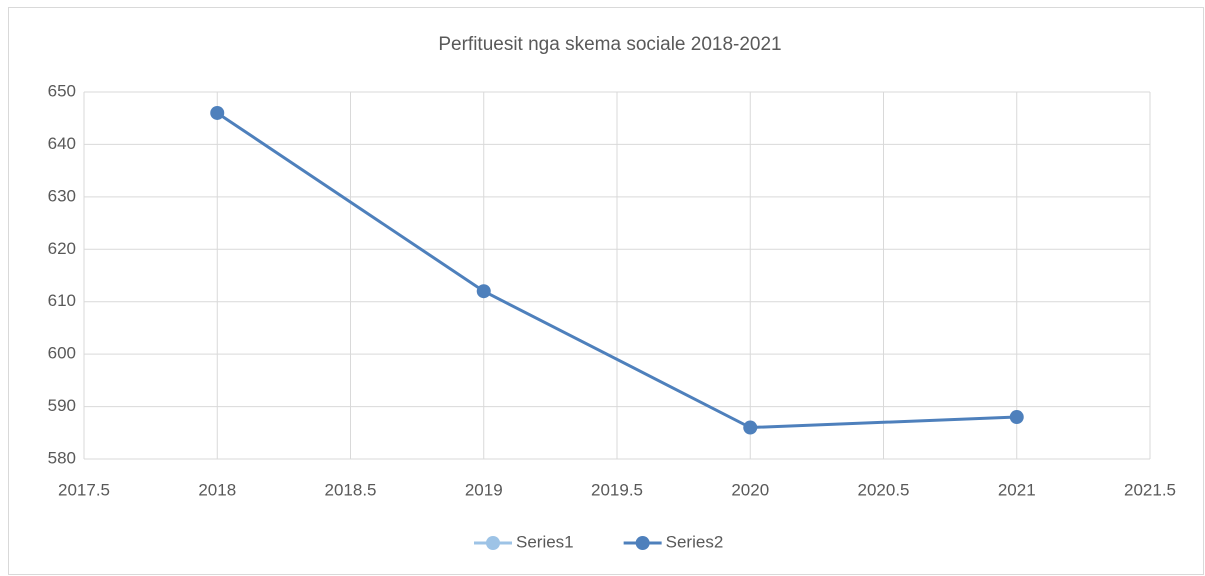 The width and height of the screenshot is (1205, 576). What do you see at coordinates (750, 489) in the screenshot?
I see `x-tick-label: 2020` at bounding box center [750, 489].